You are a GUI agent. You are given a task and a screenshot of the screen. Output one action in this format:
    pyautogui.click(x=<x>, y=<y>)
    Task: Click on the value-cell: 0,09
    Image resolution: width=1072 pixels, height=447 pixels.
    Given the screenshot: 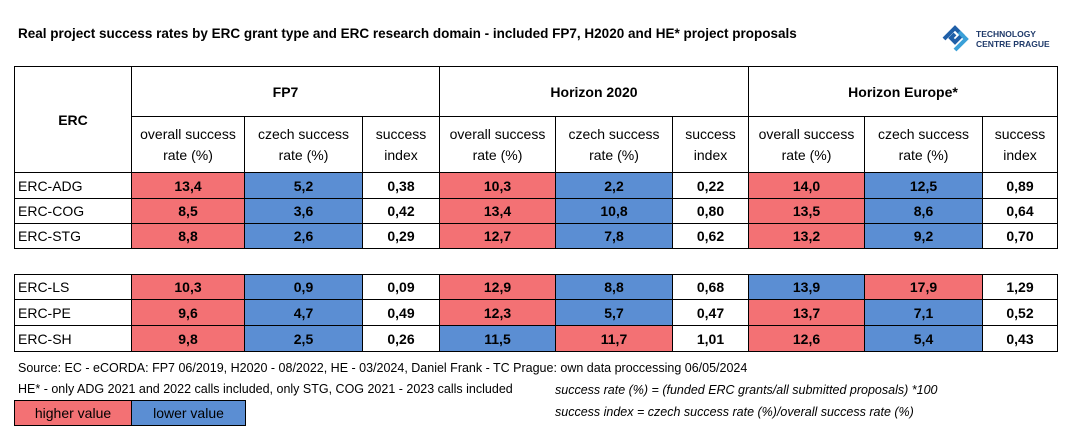 What is the action you would take?
    pyautogui.click(x=401, y=287)
    